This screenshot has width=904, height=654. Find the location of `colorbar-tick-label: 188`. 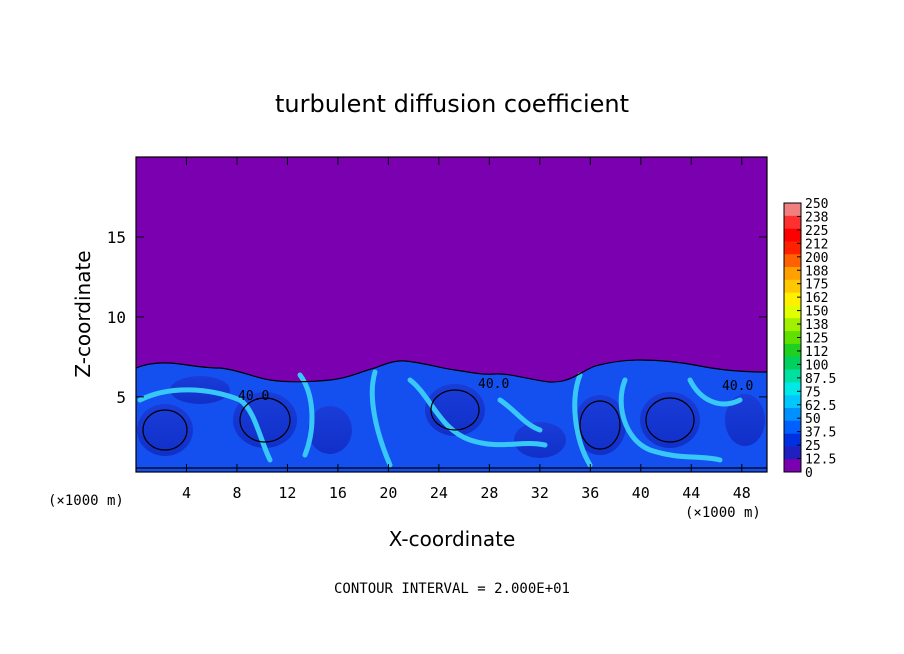

colorbar-tick-label: 188 is located at coordinates (816, 271).